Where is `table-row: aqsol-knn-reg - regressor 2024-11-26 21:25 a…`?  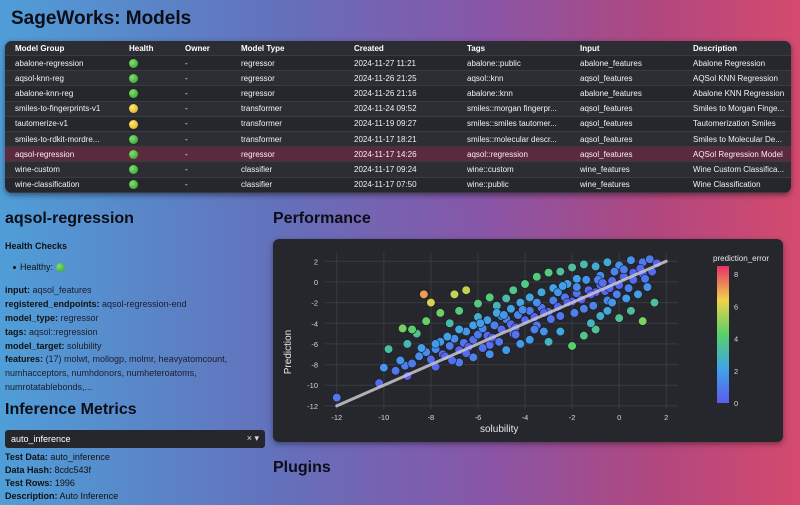
table-row: aqsol-knn-reg - regressor 2024-11-26 21:25 a… is located at coordinates (398, 78).